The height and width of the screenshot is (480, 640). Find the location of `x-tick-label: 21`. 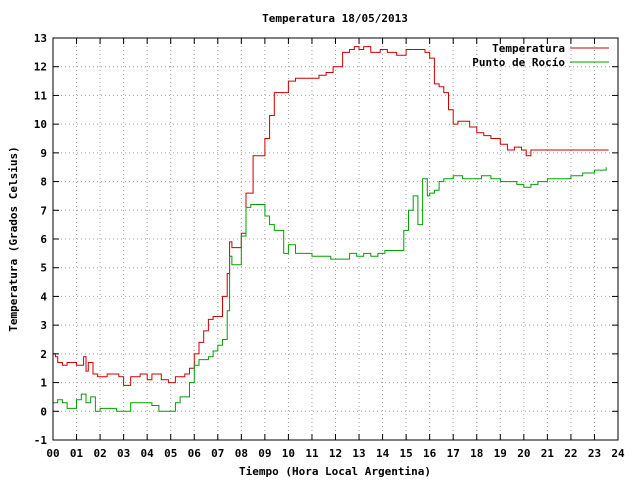

x-tick-label: 21 is located at coordinates (548, 453).